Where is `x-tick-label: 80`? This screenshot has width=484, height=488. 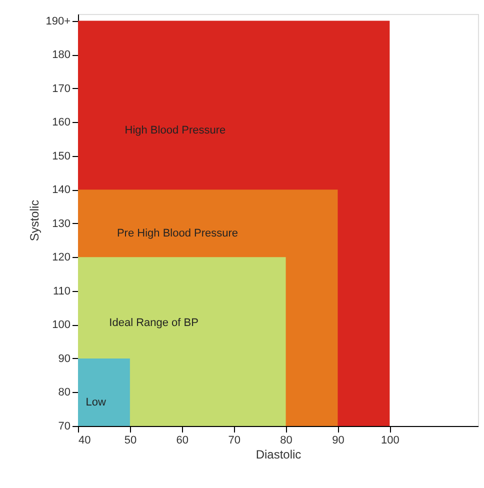 x-tick-label: 80 is located at coordinates (286, 440).